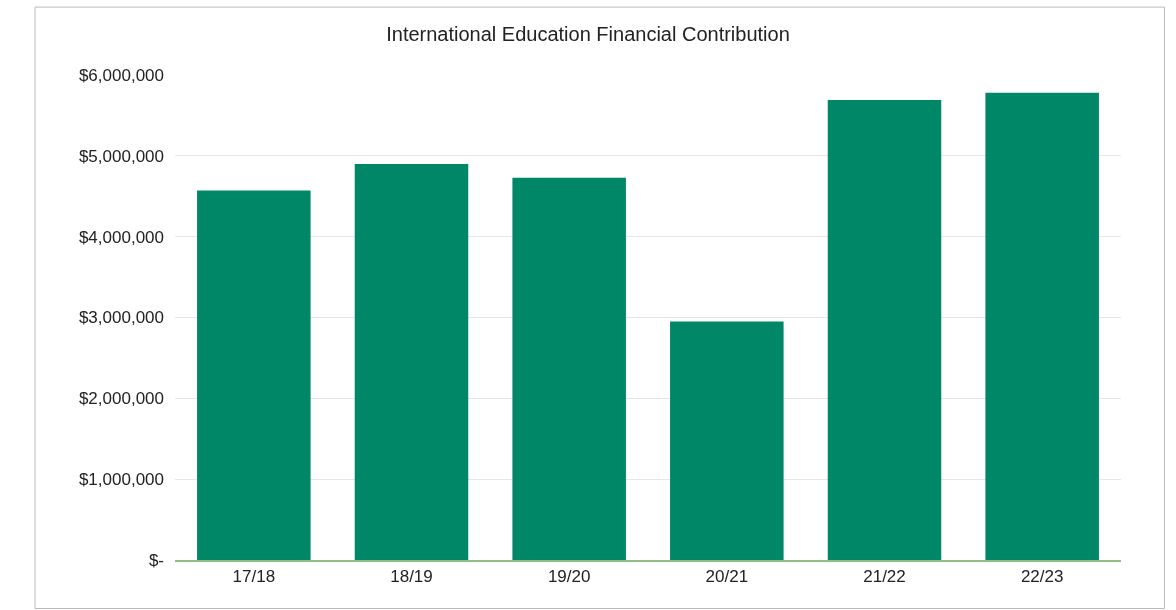 This screenshot has width=1176, height=610. I want to click on y-tick-label: $2,000,000, so click(121, 399).